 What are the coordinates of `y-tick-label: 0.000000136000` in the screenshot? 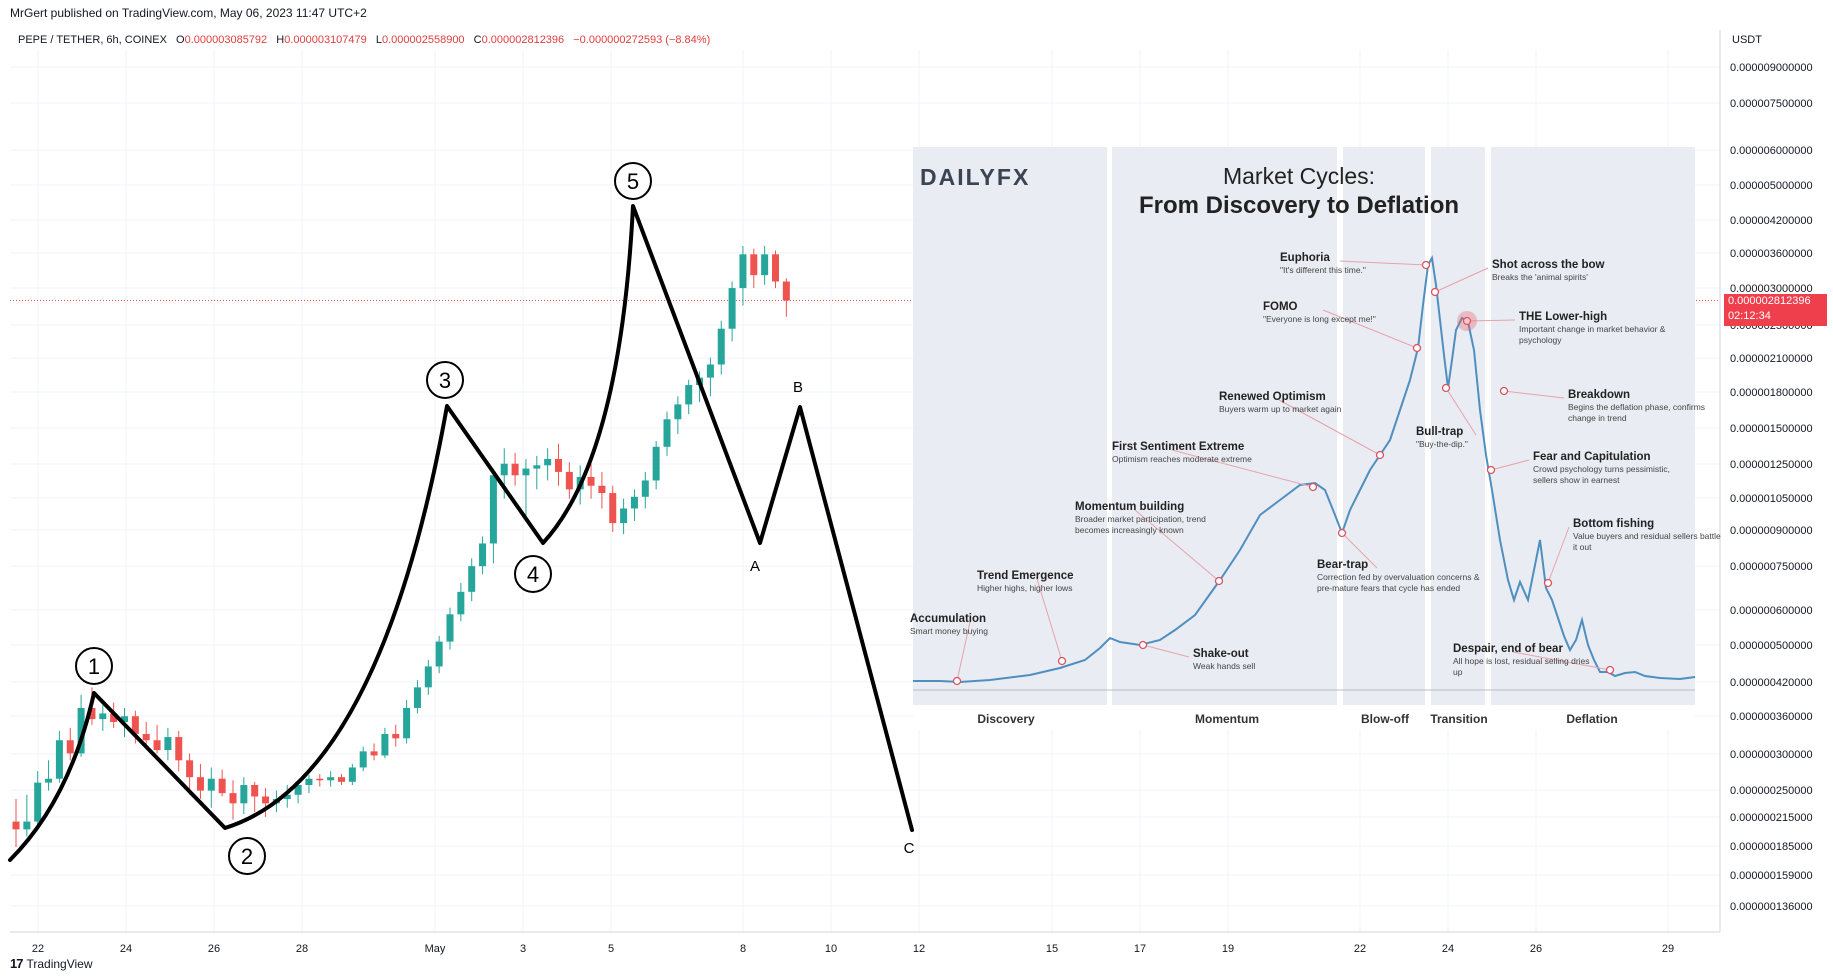 It's located at (1771, 907).